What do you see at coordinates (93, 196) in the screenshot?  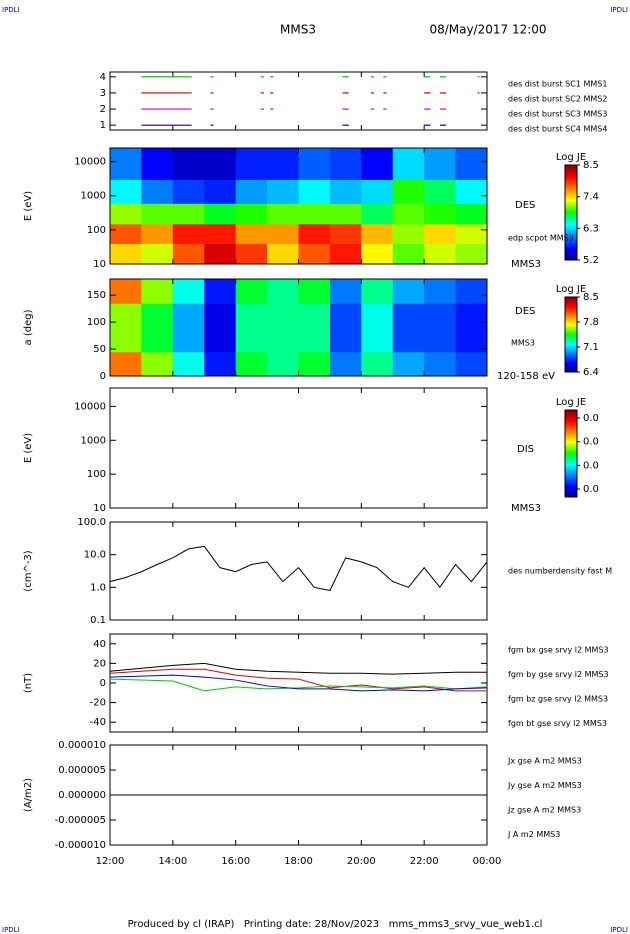 I see `y-tick-label: 1000` at bounding box center [93, 196].